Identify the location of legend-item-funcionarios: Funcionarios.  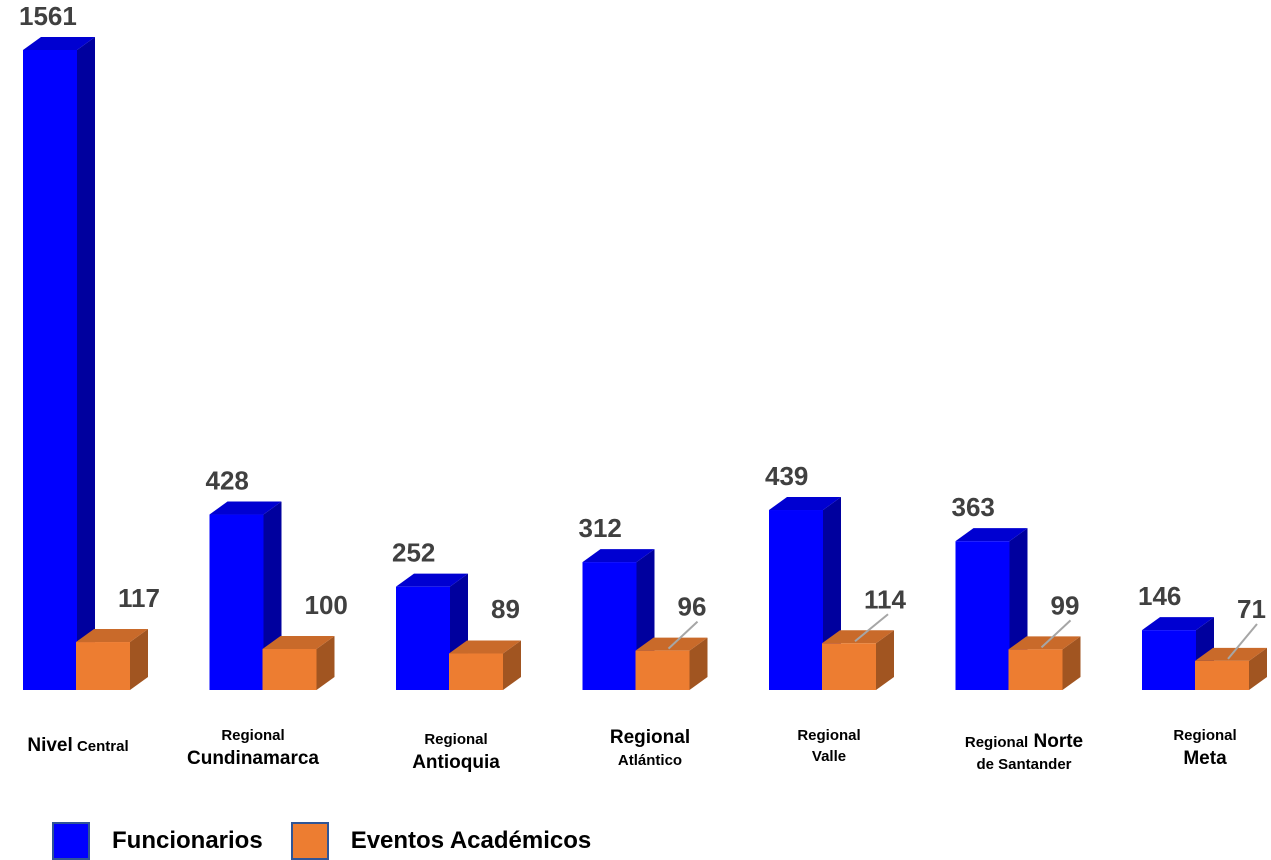
(157, 841).